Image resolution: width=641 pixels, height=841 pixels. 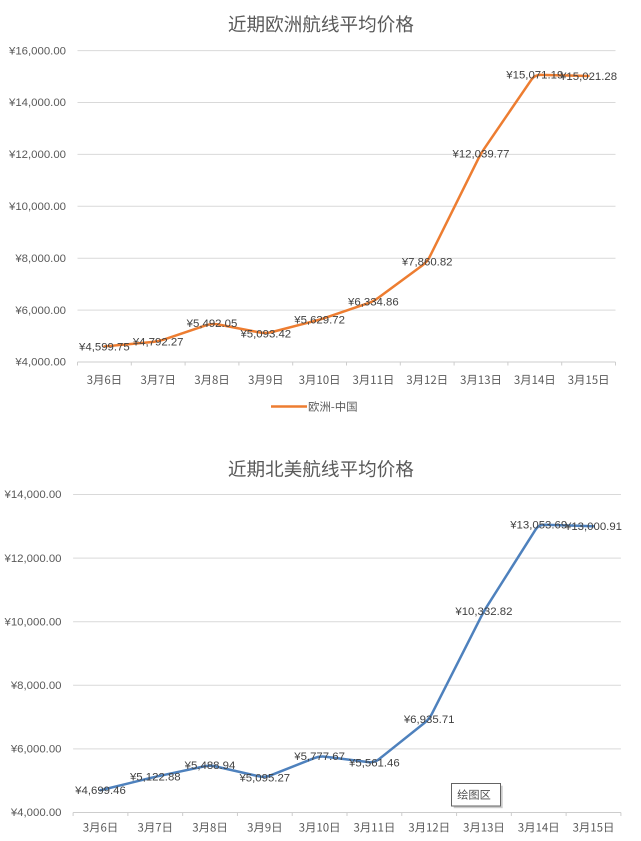 What do you see at coordinates (538, 526) in the screenshot?
I see `svg-text: ¥13,053.69` at bounding box center [538, 526].